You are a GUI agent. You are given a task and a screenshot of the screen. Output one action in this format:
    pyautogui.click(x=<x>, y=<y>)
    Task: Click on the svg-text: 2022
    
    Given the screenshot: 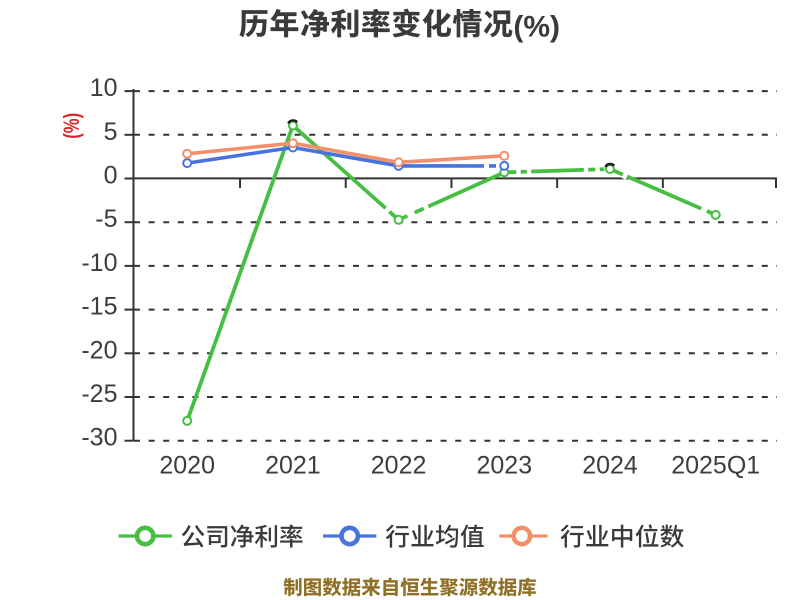 What is the action you would take?
    pyautogui.click(x=399, y=466)
    